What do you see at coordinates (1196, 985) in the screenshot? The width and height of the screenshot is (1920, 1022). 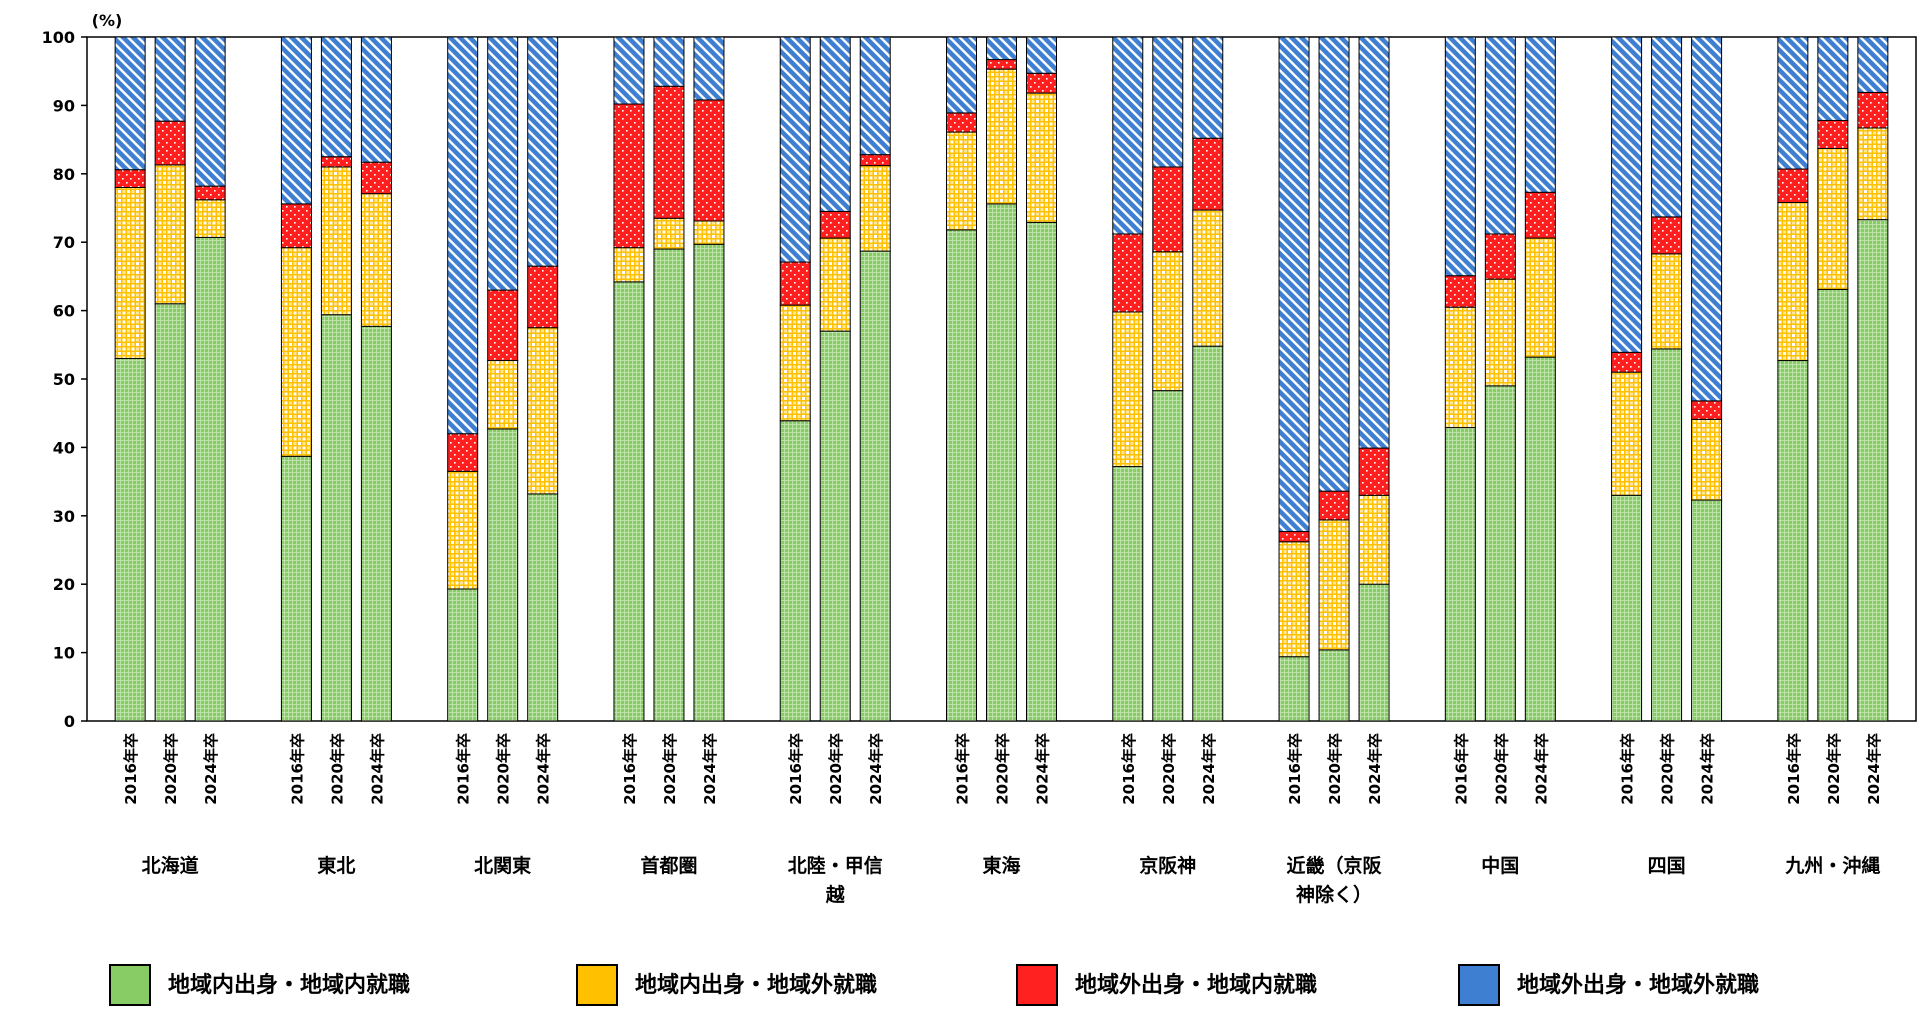 I see `legend-label: 地域外出身・地域内就職` at bounding box center [1196, 985].